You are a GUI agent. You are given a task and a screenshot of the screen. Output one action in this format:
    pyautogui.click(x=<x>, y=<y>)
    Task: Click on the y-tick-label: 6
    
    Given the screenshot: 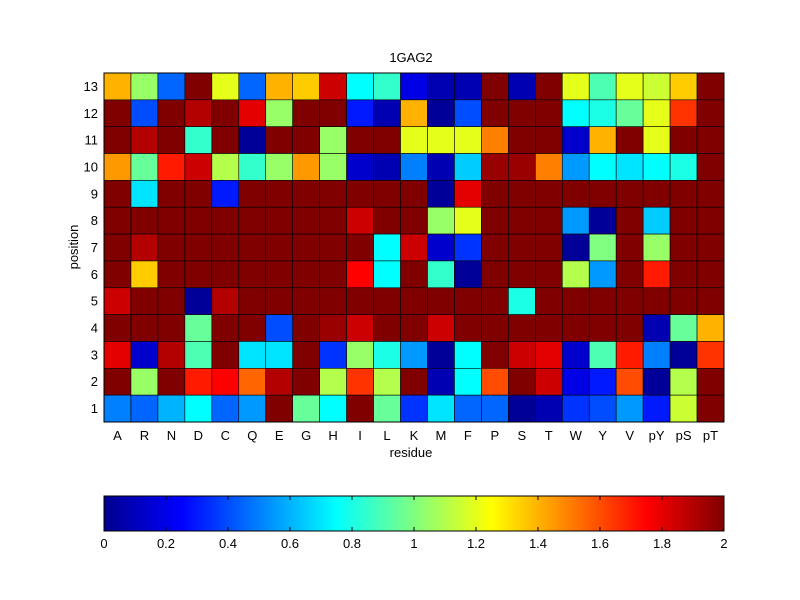 What is the action you would take?
    pyautogui.click(x=94, y=274)
    